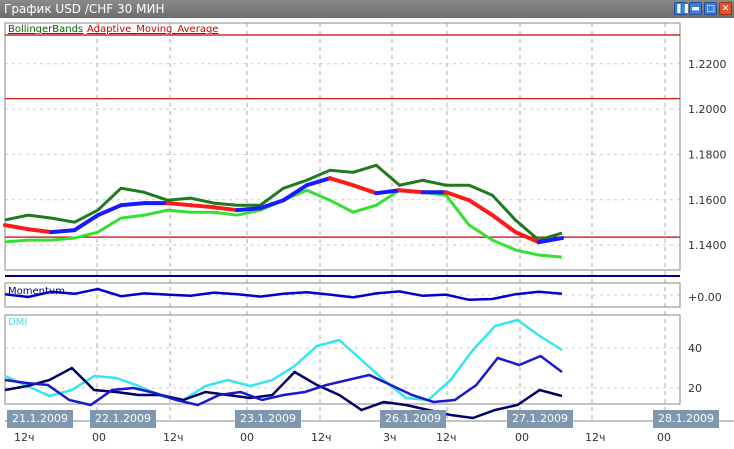 This screenshot has height=449, width=734. I want to click on window-title: График USD /CHF 30 МИН, so click(84, 9).